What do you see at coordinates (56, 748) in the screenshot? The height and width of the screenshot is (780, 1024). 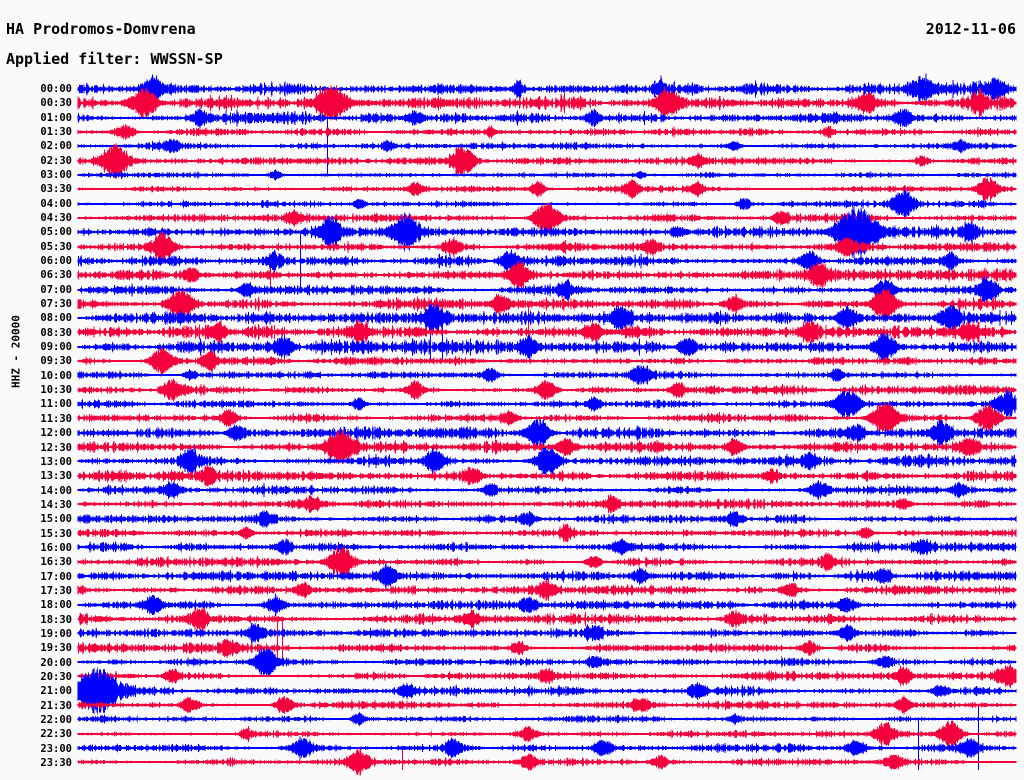 I see `time-tick-2300: 23:00` at bounding box center [56, 748].